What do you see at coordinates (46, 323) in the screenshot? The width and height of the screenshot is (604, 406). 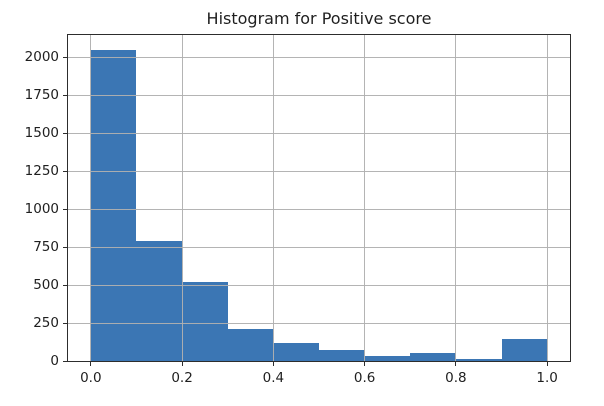 I see `y-tick-label: 250` at bounding box center [46, 323].